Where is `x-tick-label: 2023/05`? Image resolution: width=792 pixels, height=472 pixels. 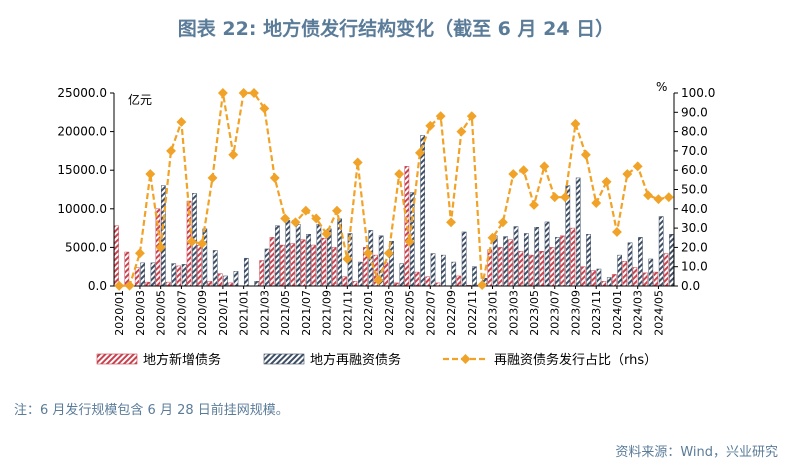 x-tick-label: 2023/05 is located at coordinates (534, 313).